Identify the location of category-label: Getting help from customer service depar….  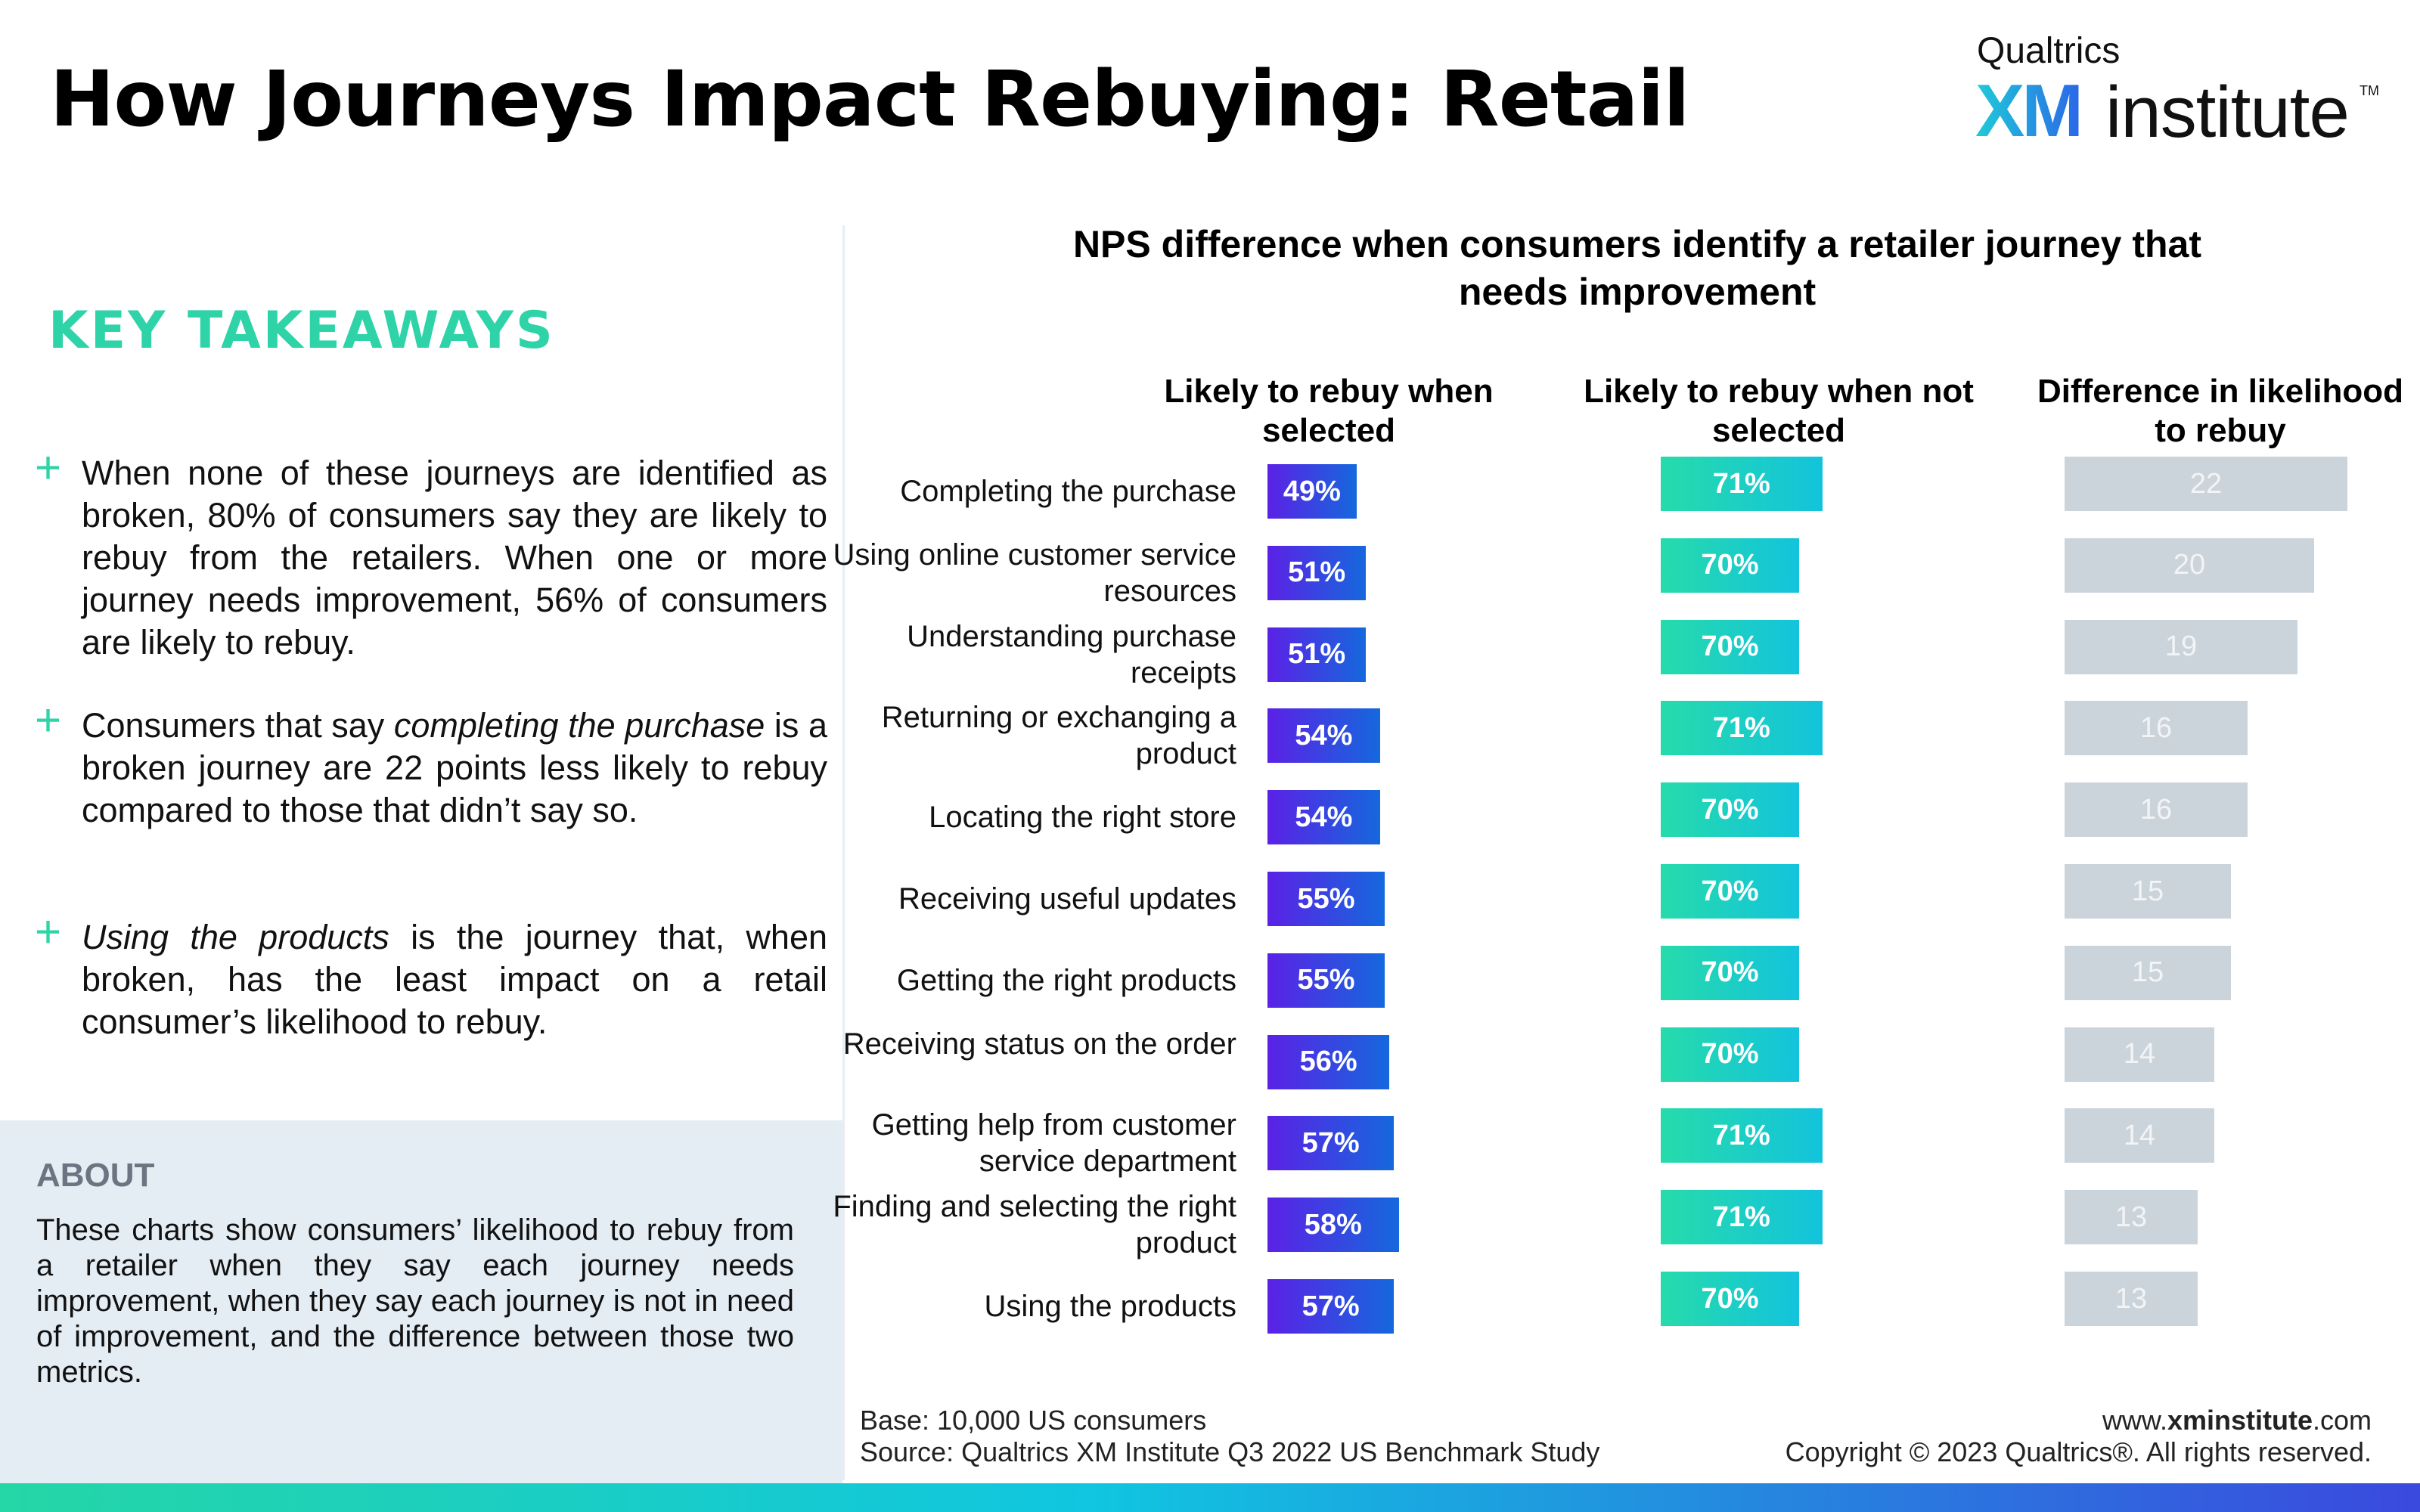
(1053, 1143).